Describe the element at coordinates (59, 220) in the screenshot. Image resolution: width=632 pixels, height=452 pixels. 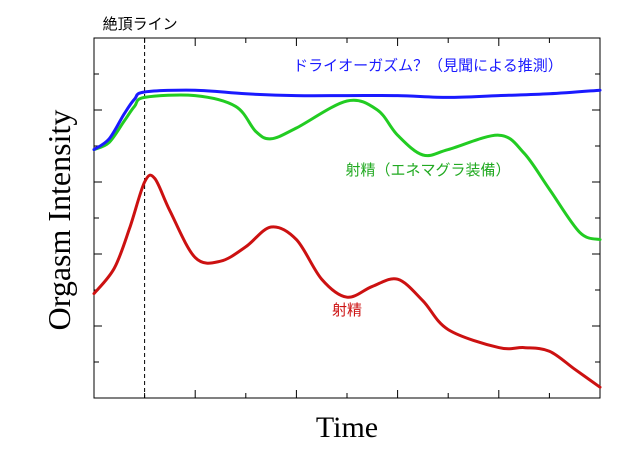
I see `y-axis-label: Orgasm Intensity` at that location.